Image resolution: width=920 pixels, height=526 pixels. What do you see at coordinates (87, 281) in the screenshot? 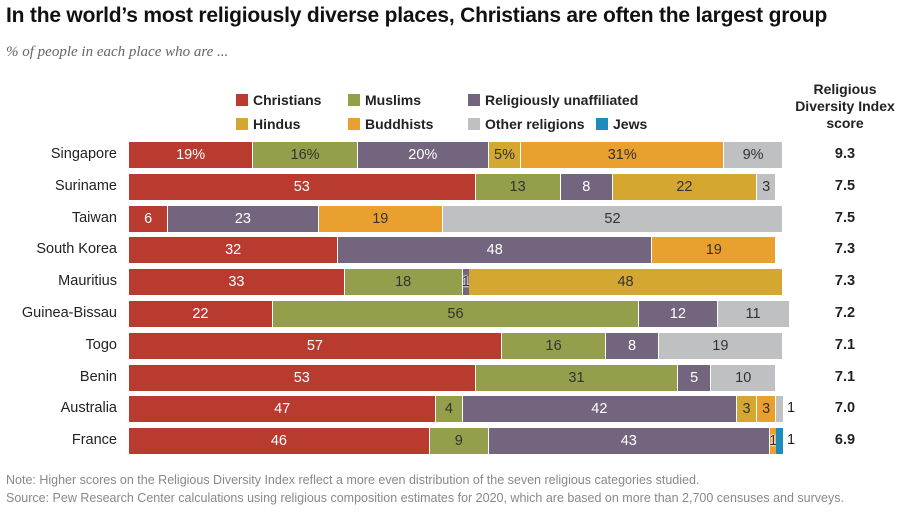
I see `category-label: Mauritius` at bounding box center [87, 281].